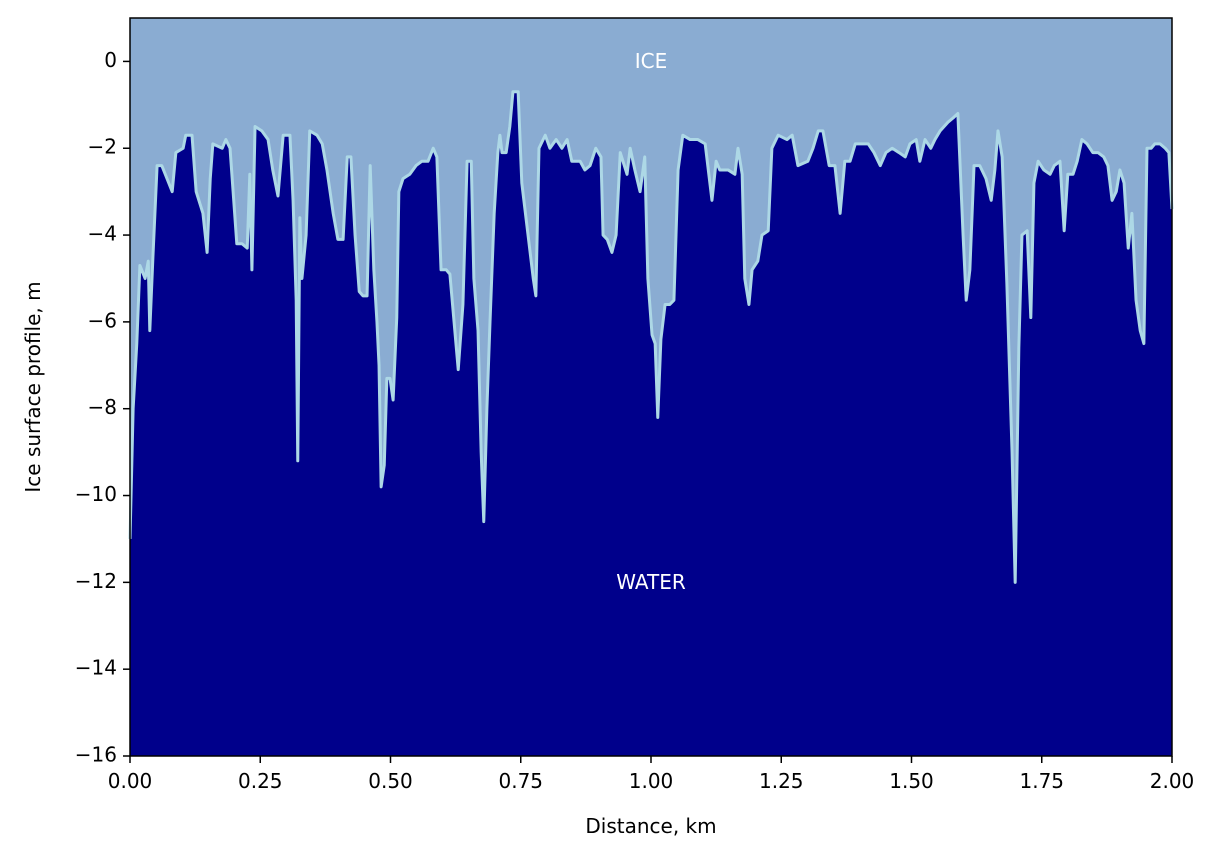 The height and width of the screenshot is (858, 1221). Describe the element at coordinates (520, 781) in the screenshot. I see `x-tick-label: 0.75` at that location.